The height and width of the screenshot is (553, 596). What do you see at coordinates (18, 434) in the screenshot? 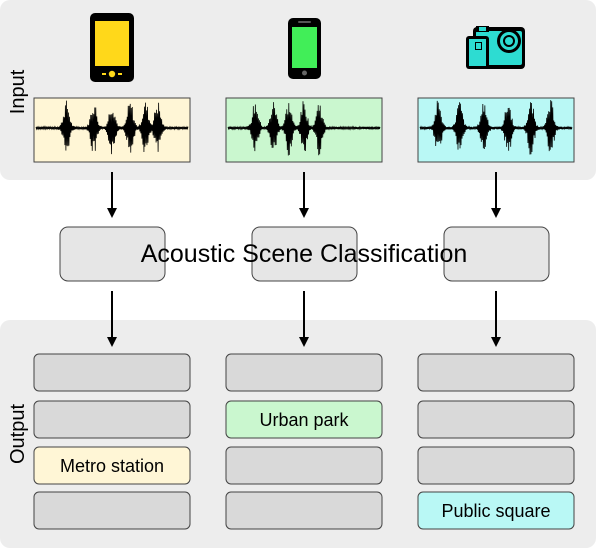
I see `output-label: Output` at bounding box center [18, 434].